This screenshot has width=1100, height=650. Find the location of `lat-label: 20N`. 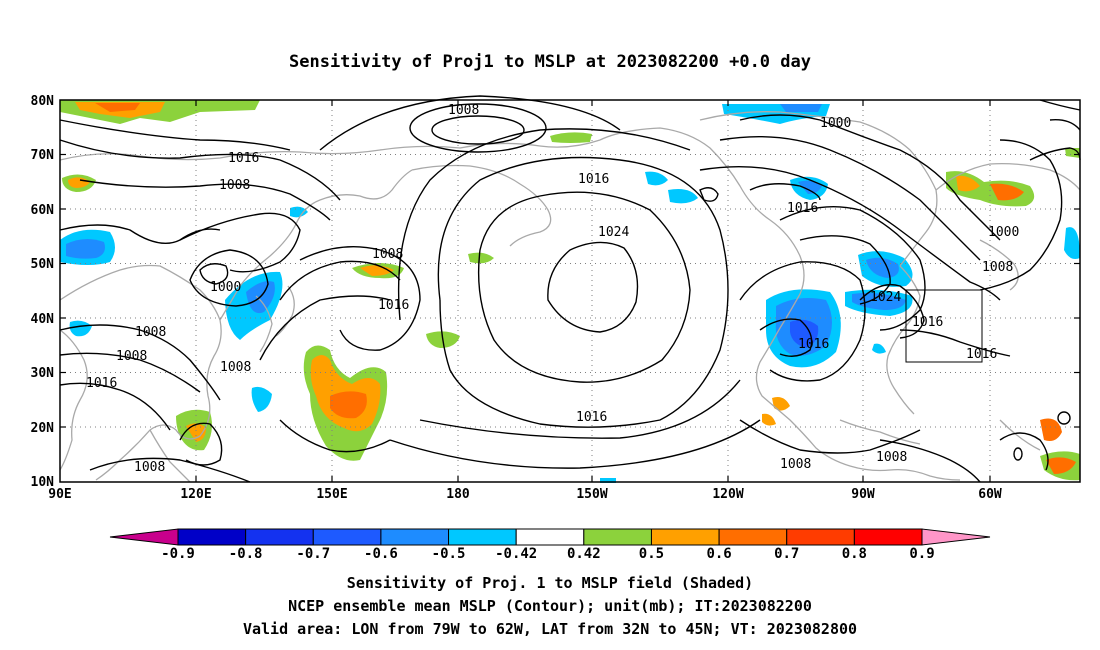

lat-label: 20N is located at coordinates (43, 428).